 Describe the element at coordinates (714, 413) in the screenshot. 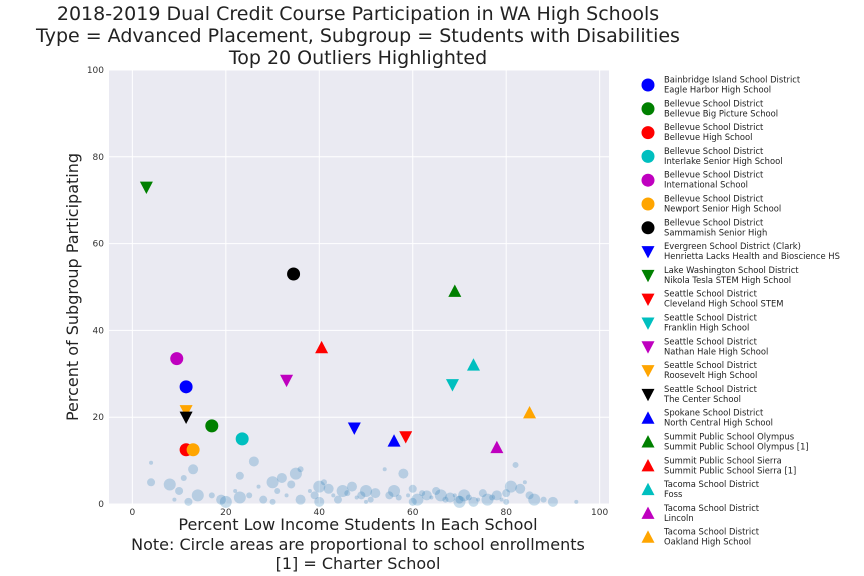

I see `legend-district: Spokane School District` at that location.